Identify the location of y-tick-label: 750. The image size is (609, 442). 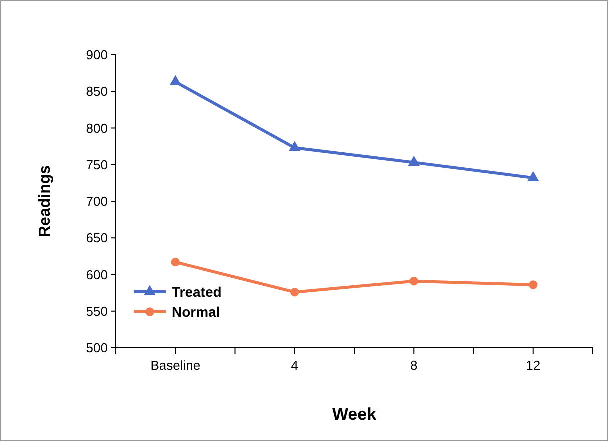
(97, 164).